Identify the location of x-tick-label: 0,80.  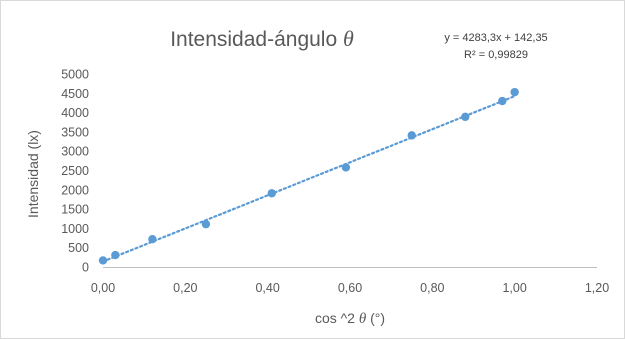
(432, 288).